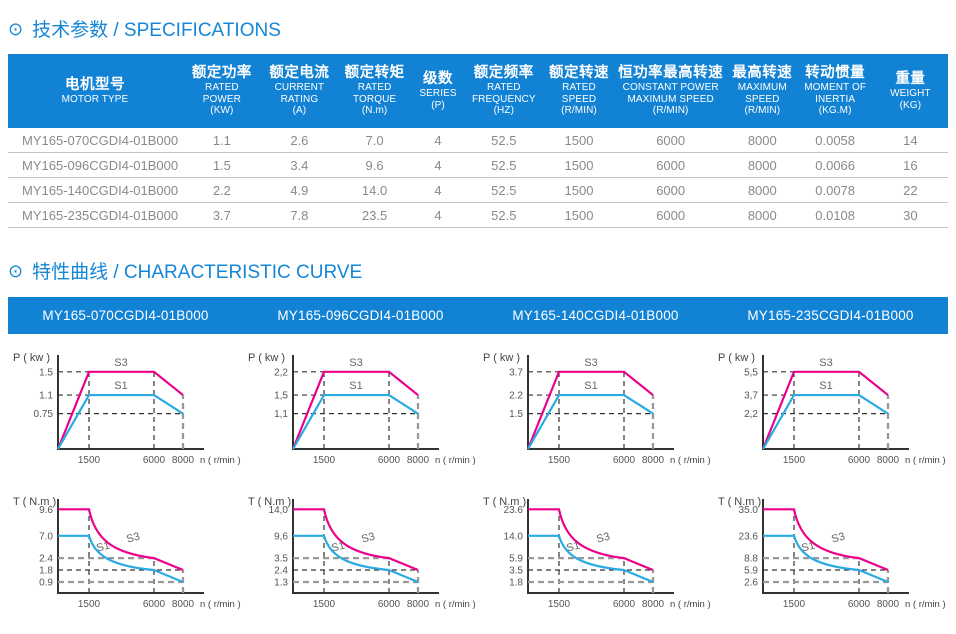 Image resolution: width=956 pixels, height=634 pixels. What do you see at coordinates (46, 536) in the screenshot?
I see `svg-text: 7.0` at bounding box center [46, 536].